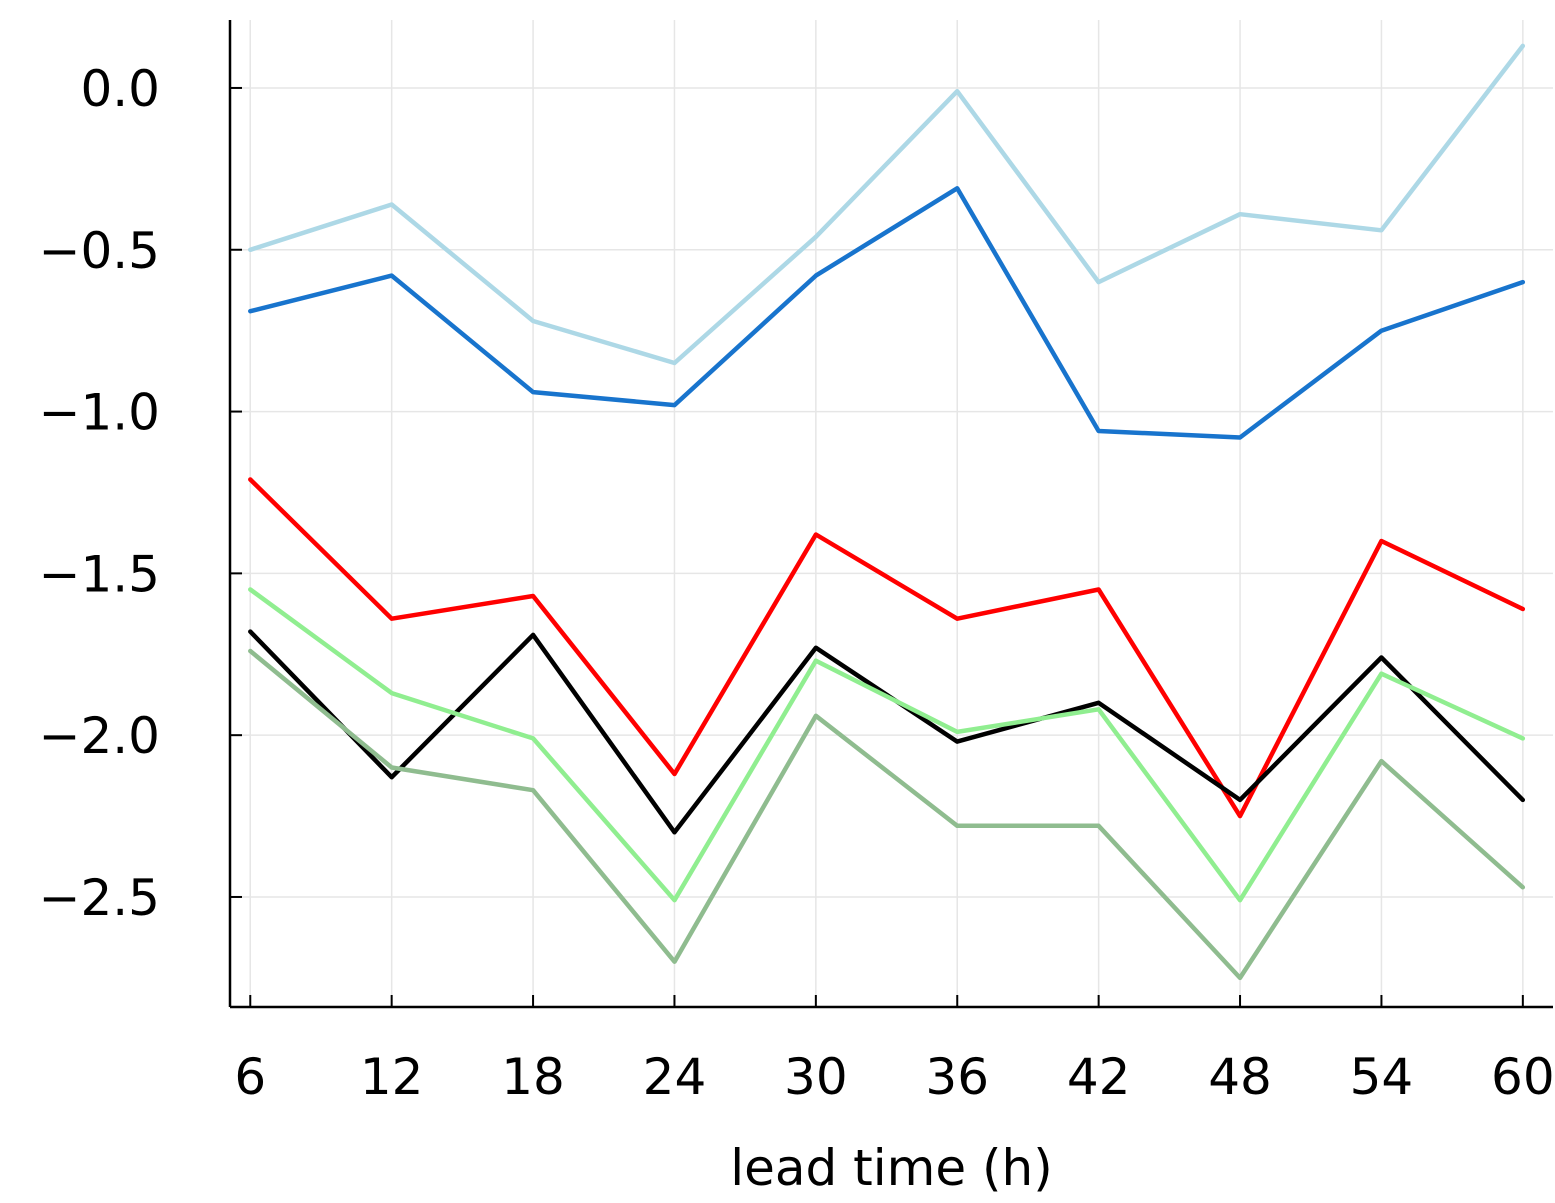 This screenshot has height=1203, width=1555. What do you see at coordinates (816, 1077) in the screenshot?
I see `x-tick-label: 30` at bounding box center [816, 1077].